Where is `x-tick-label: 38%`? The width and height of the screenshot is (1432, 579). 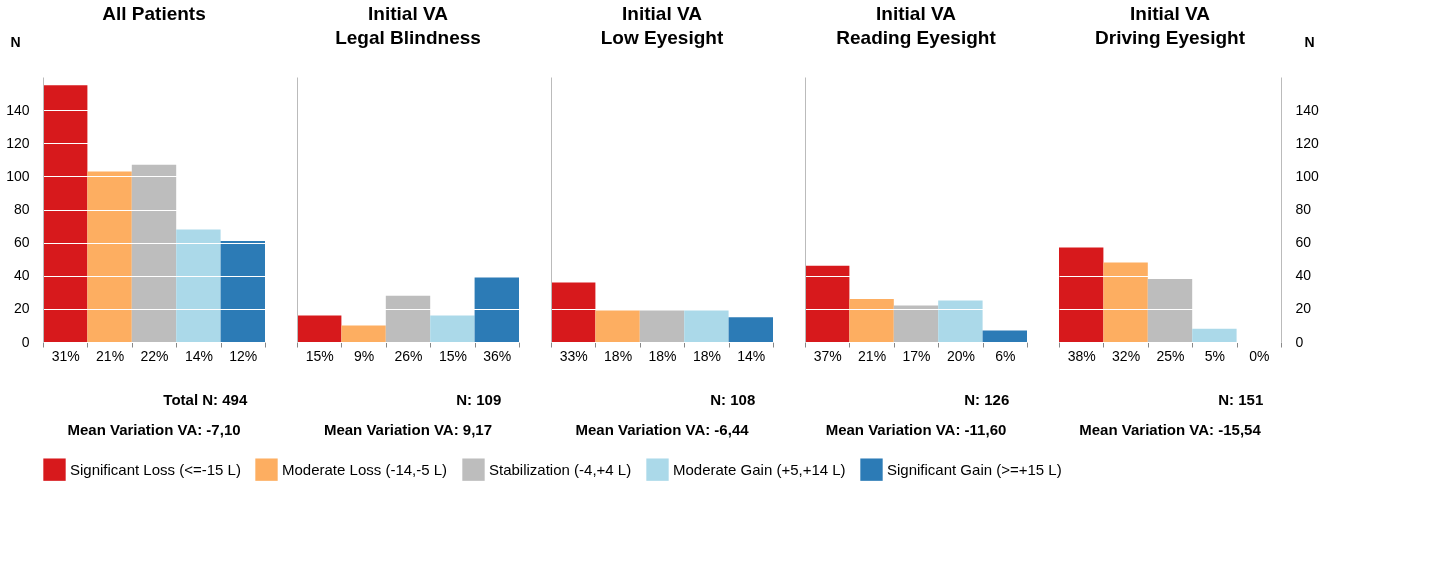 x-tick-label: 38% is located at coordinates (1081, 355).